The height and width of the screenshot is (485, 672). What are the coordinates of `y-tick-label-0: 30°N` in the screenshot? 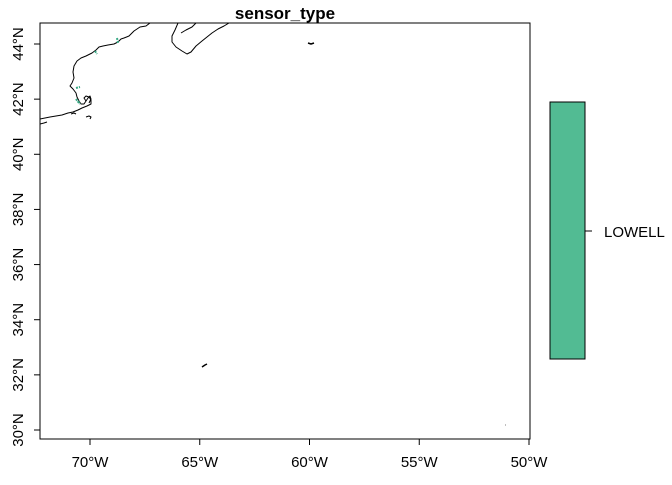 It's located at (18, 430).